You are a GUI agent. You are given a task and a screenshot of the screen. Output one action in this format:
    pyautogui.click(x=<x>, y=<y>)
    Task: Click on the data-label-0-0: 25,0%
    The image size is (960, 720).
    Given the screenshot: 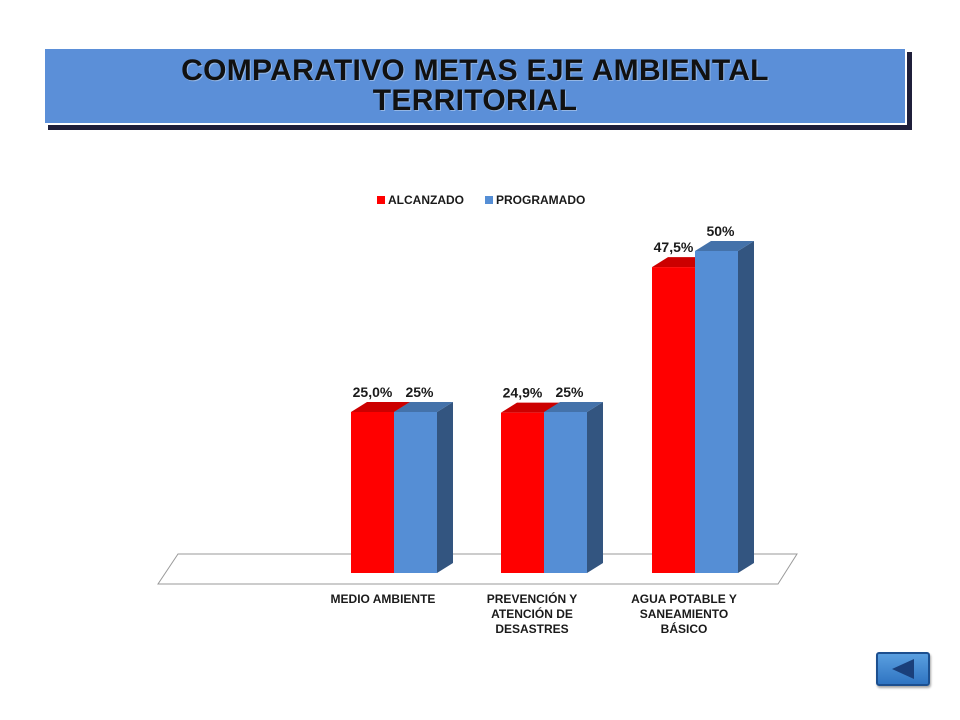 What is the action you would take?
    pyautogui.click(x=373, y=392)
    